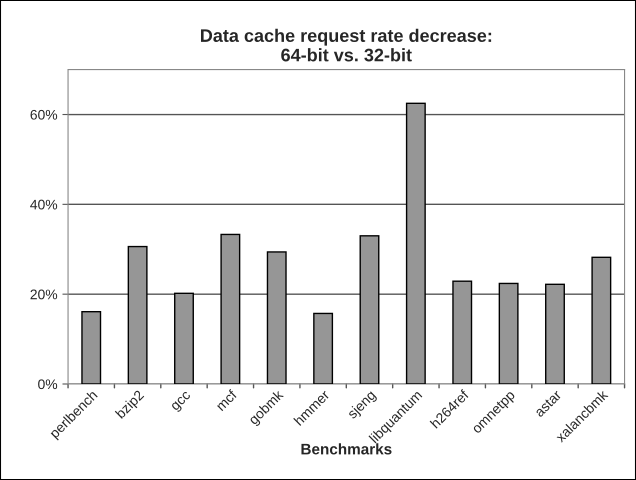  What do you see at coordinates (346, 448) in the screenshot?
I see `x-axis-title: Benchmarks` at bounding box center [346, 448].